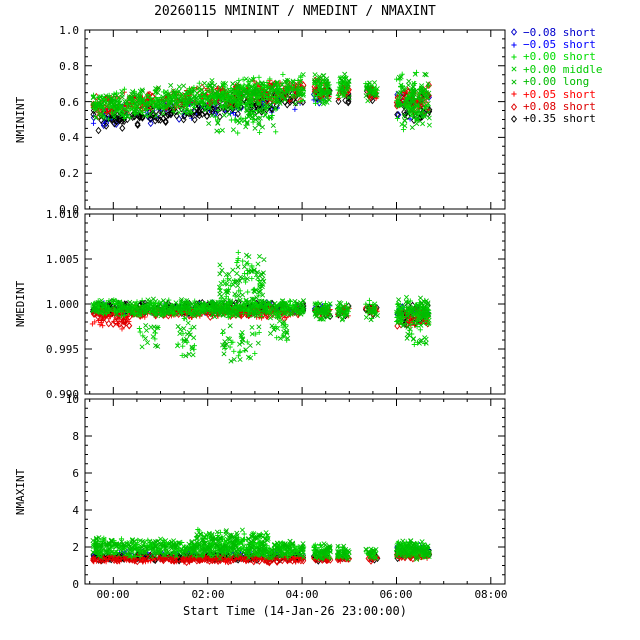  I want to click on y-tick-label: 0.4, so click(69, 137).